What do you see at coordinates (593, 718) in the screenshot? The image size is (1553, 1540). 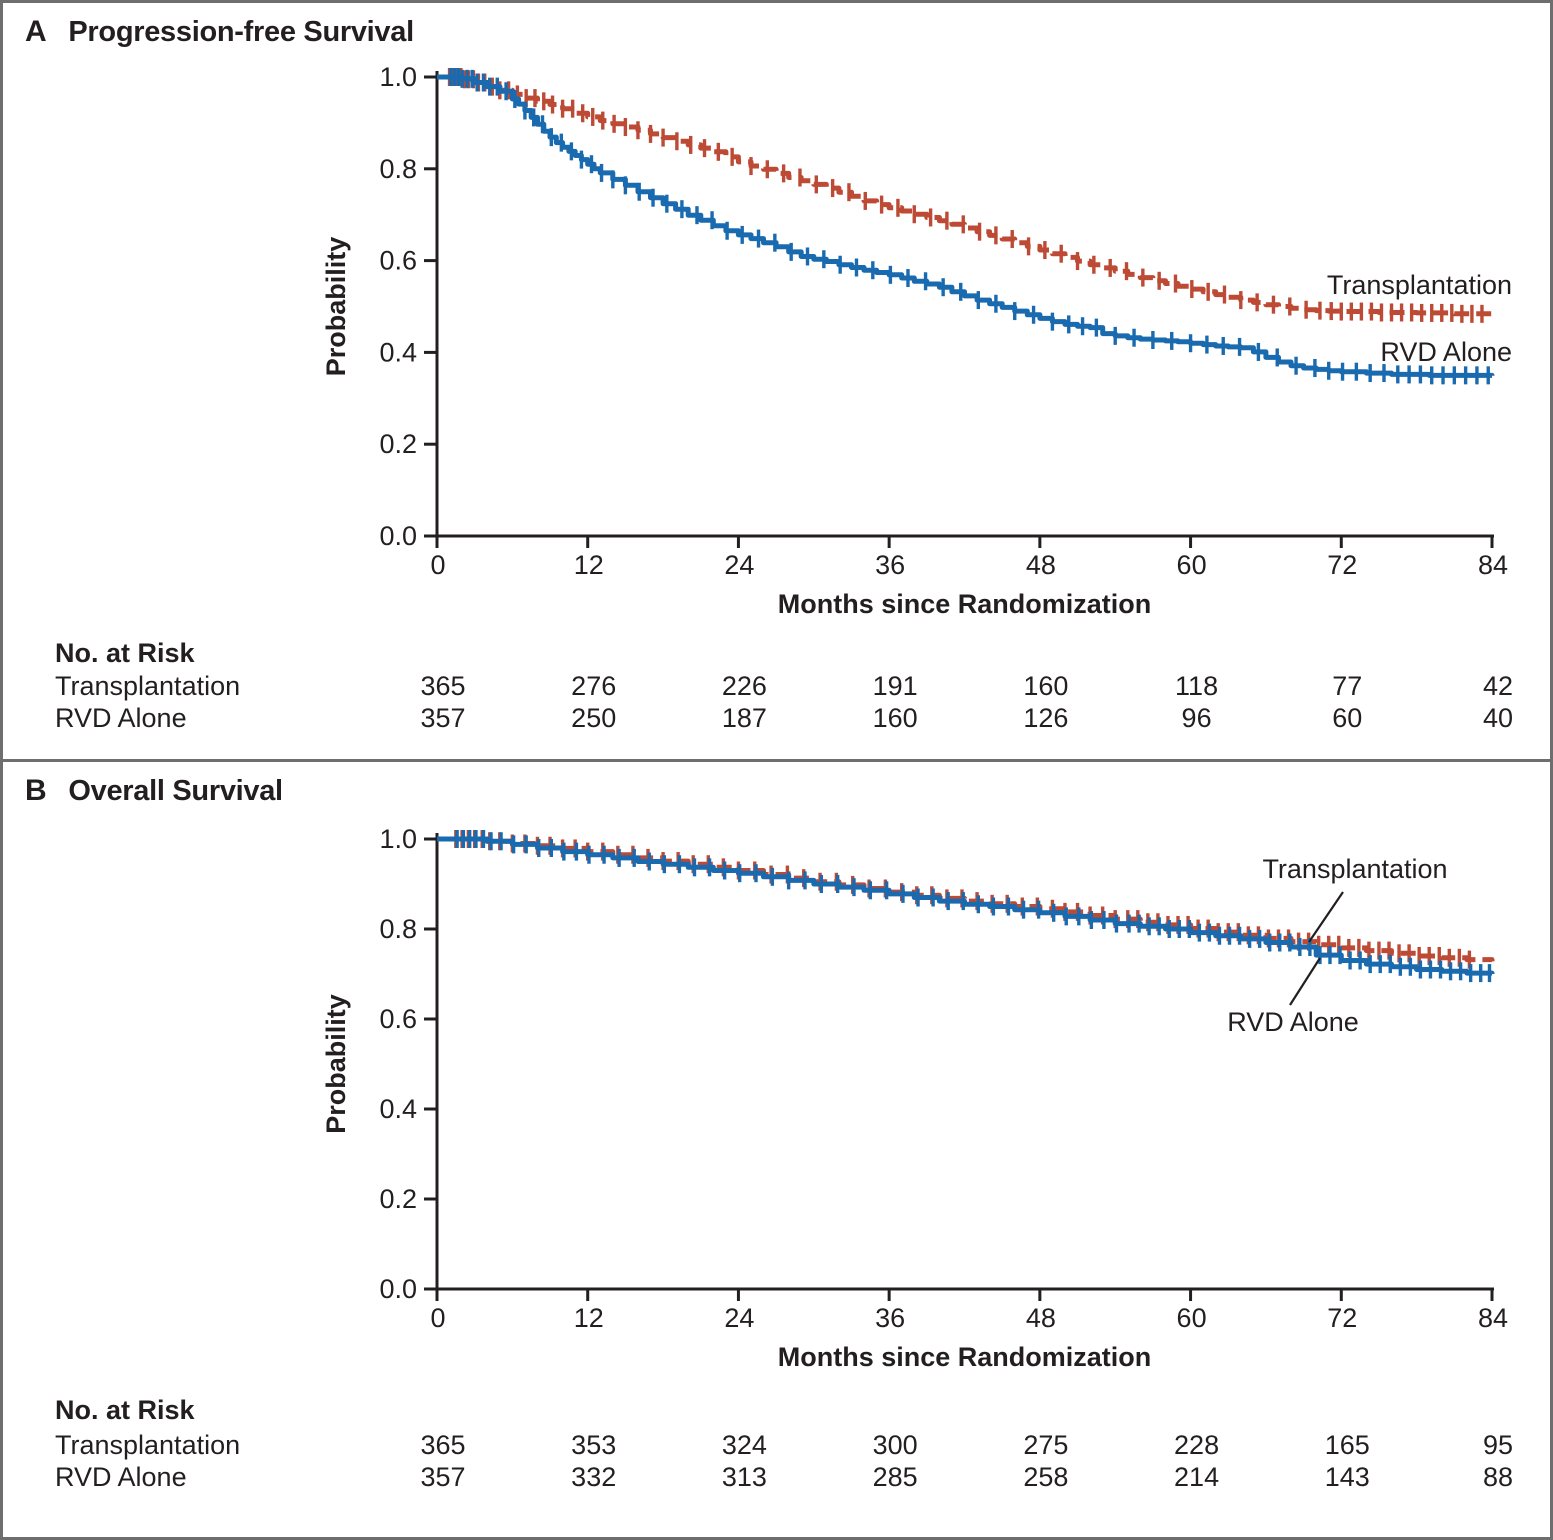 I see `risk-value: 250` at bounding box center [593, 718].